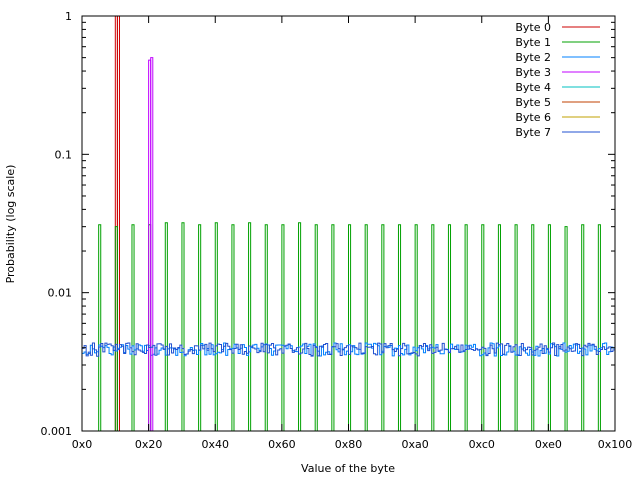  I want to click on legend-label-3: Byte 3, so click(533, 72).